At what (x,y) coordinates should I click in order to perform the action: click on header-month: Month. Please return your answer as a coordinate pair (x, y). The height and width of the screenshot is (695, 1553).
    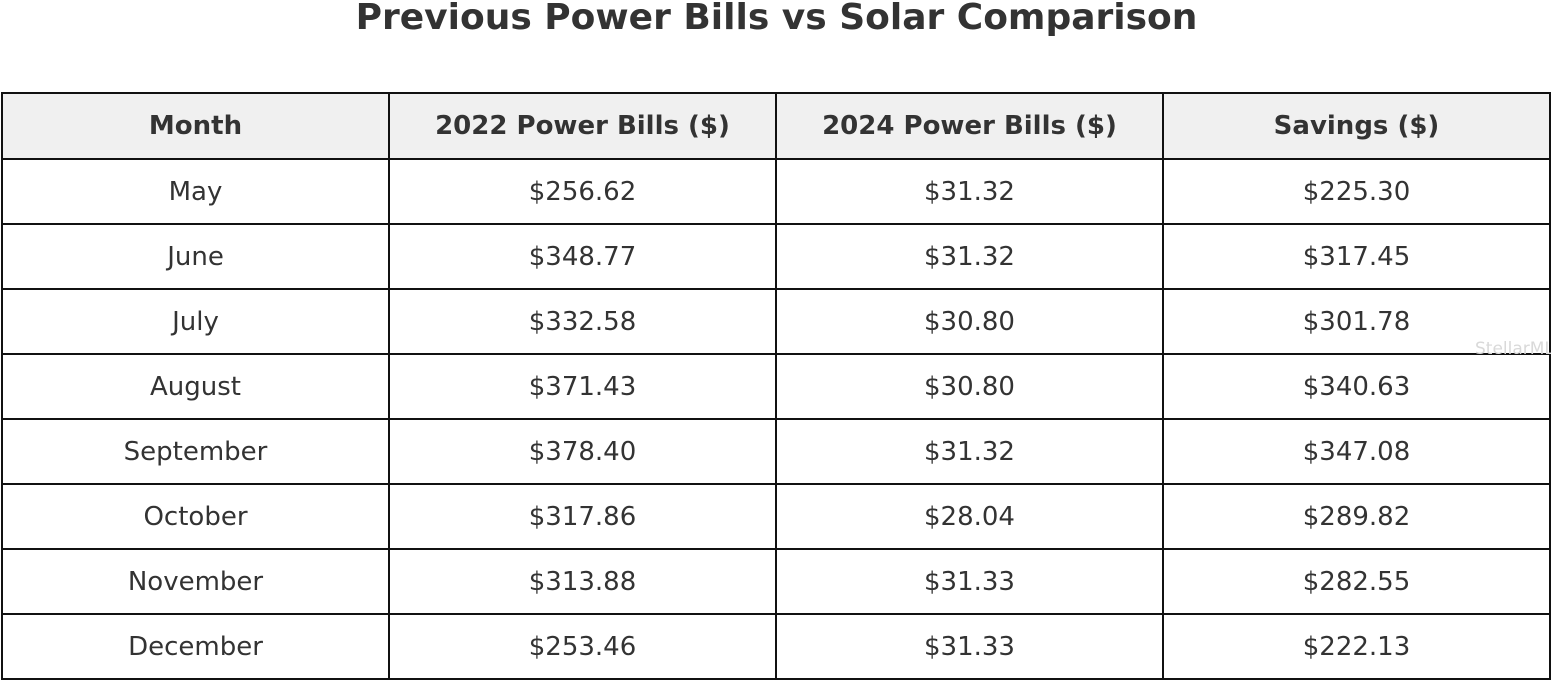
    Looking at the image, I should click on (195, 126).